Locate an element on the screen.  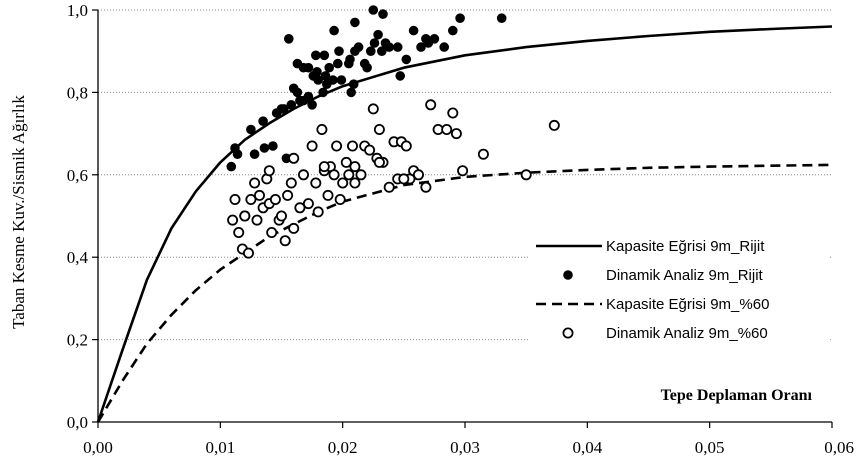
y-tick-label-1: 0,2 is located at coordinates (77, 340).